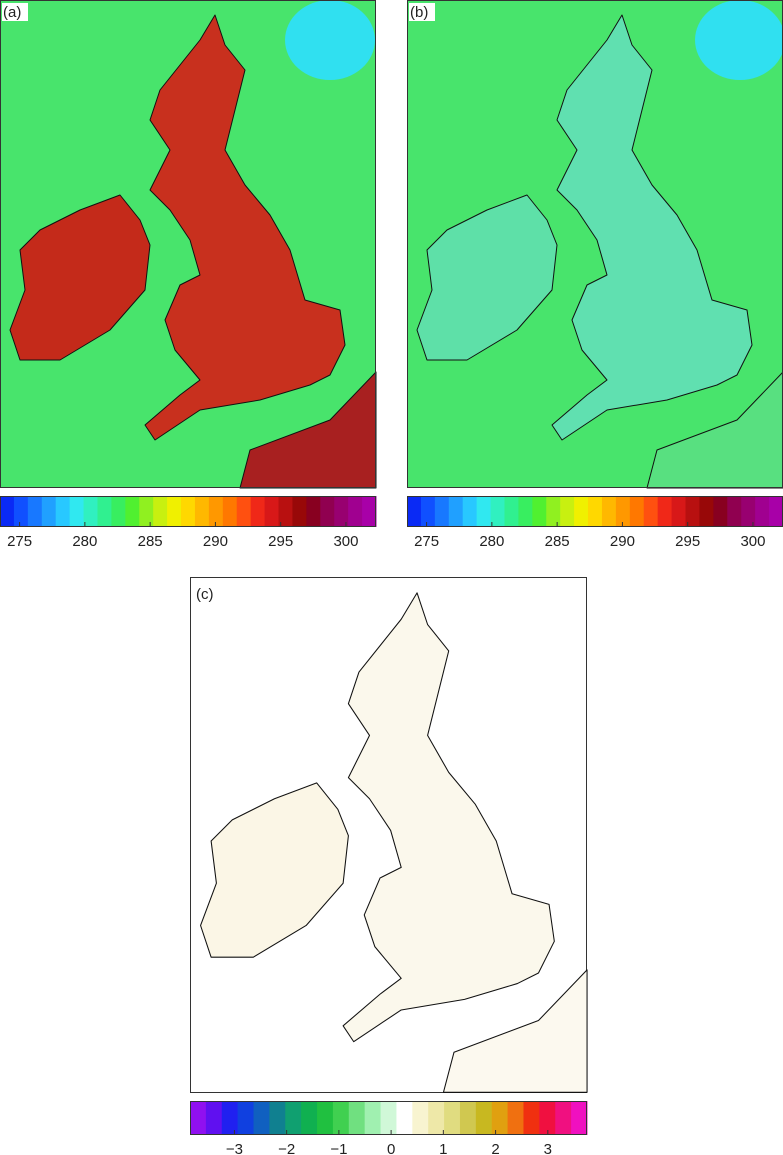 The image size is (783, 1155). I want to click on colorbar-tick-label: 0, so click(391, 1148).